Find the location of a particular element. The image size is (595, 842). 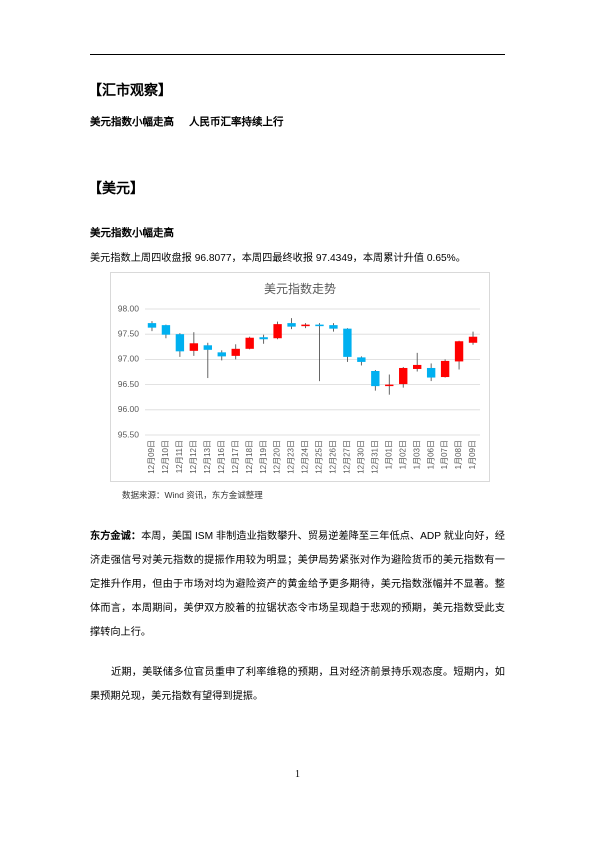

y-tick-label: 96.50 is located at coordinates (129, 384).